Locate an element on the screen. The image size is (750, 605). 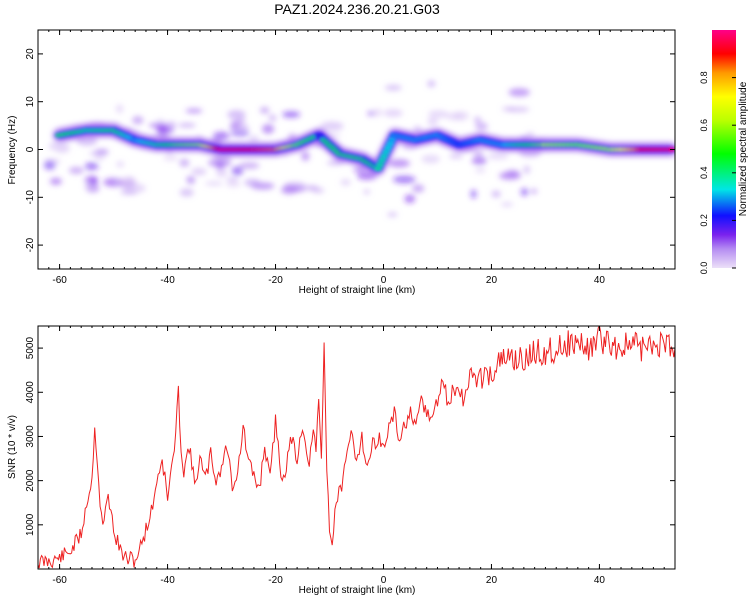
colorbar-tick-label: 0.4 is located at coordinates (704, 173).